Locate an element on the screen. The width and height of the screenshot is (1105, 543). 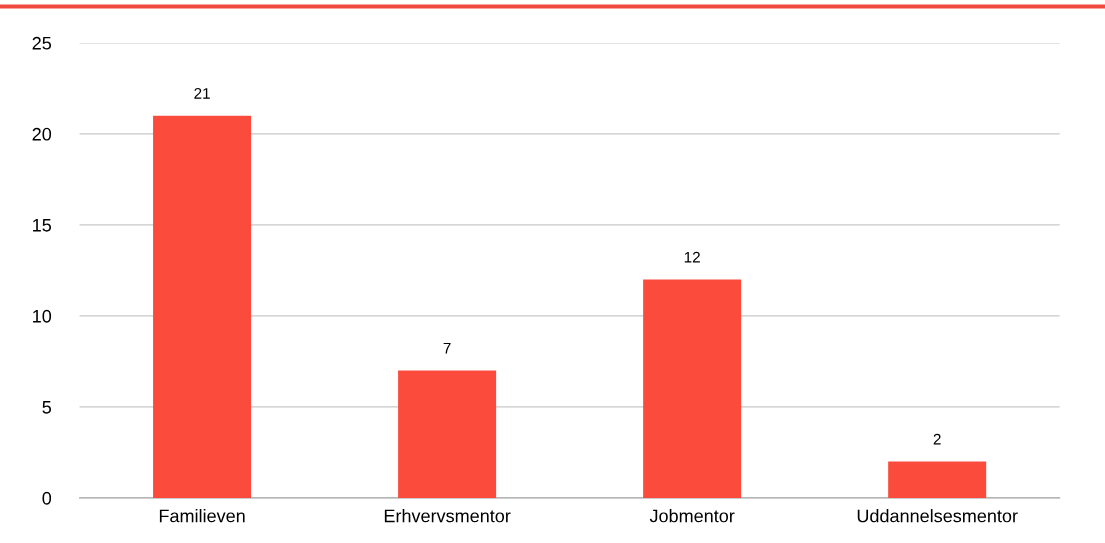
y-tick-label: 20 is located at coordinates (42, 134).